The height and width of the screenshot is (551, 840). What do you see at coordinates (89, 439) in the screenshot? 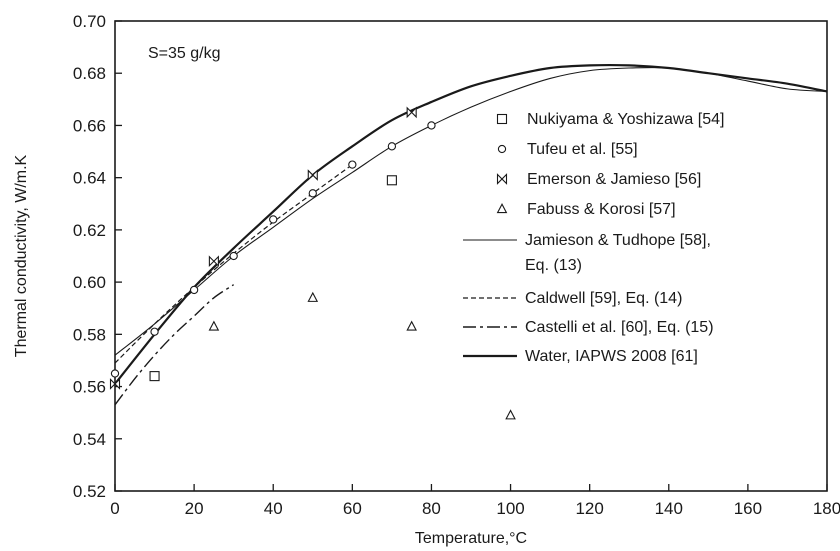
I see `y-tick-label: 0.54` at bounding box center [89, 439].